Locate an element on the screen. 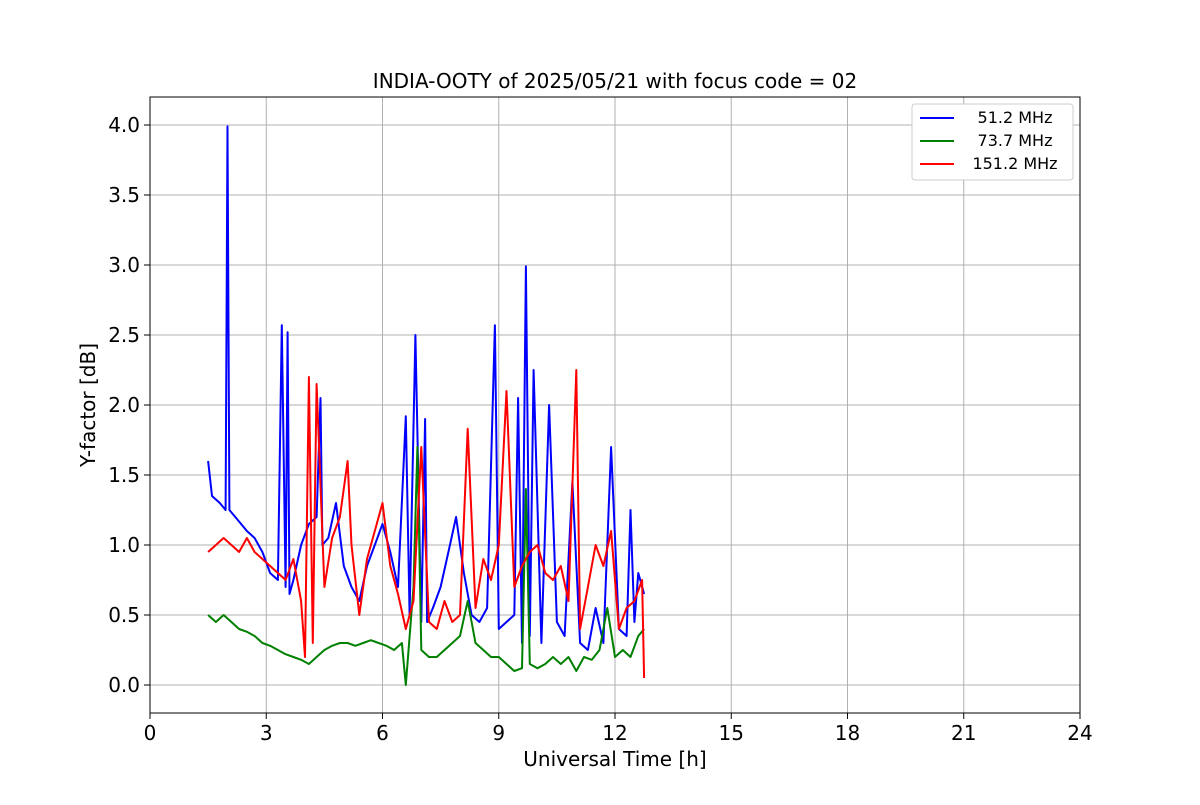 The image size is (1200, 805). y-tick-label: 1.0 is located at coordinates (124, 545).